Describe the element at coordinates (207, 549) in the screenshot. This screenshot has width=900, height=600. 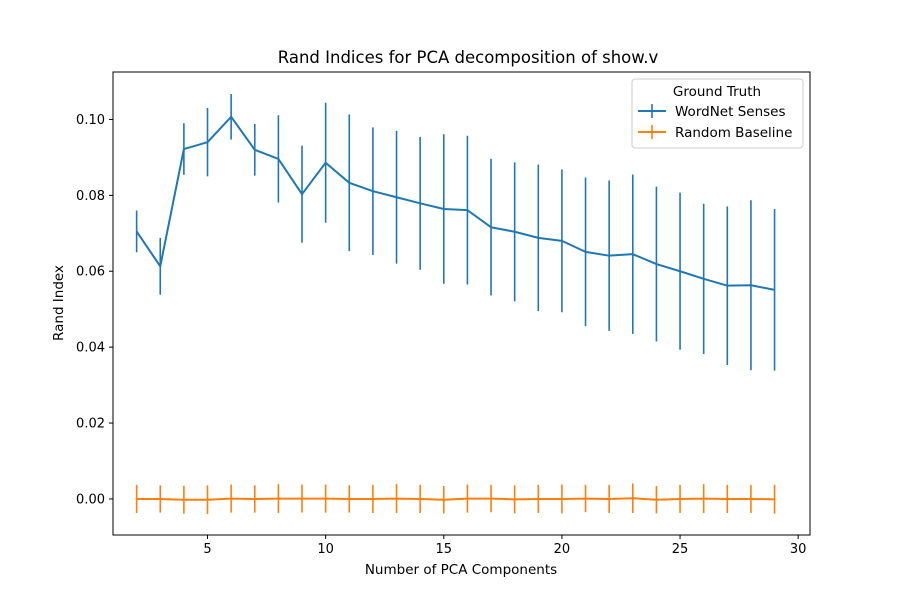
I see `x-tick-label: 5` at that location.